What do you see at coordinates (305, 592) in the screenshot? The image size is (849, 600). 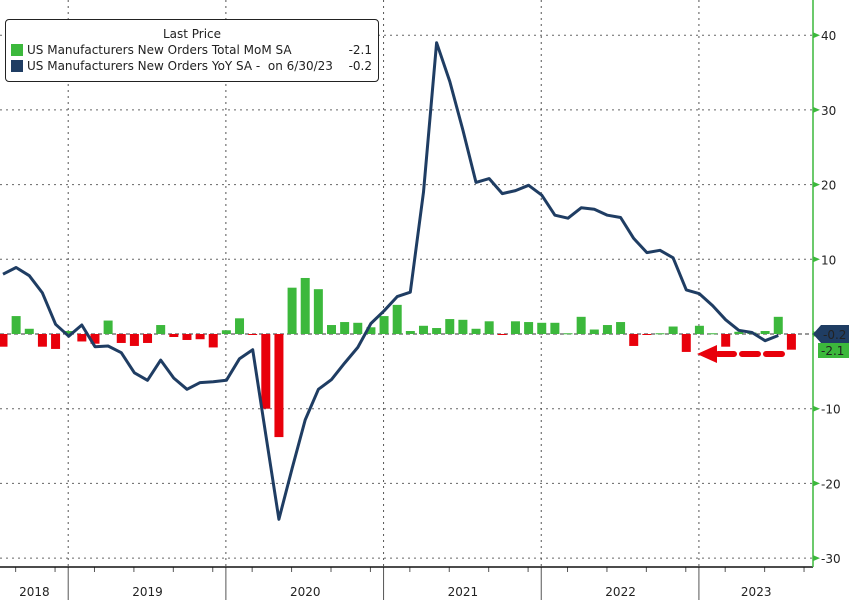 I see `x-tick-label: 2020` at bounding box center [305, 592].